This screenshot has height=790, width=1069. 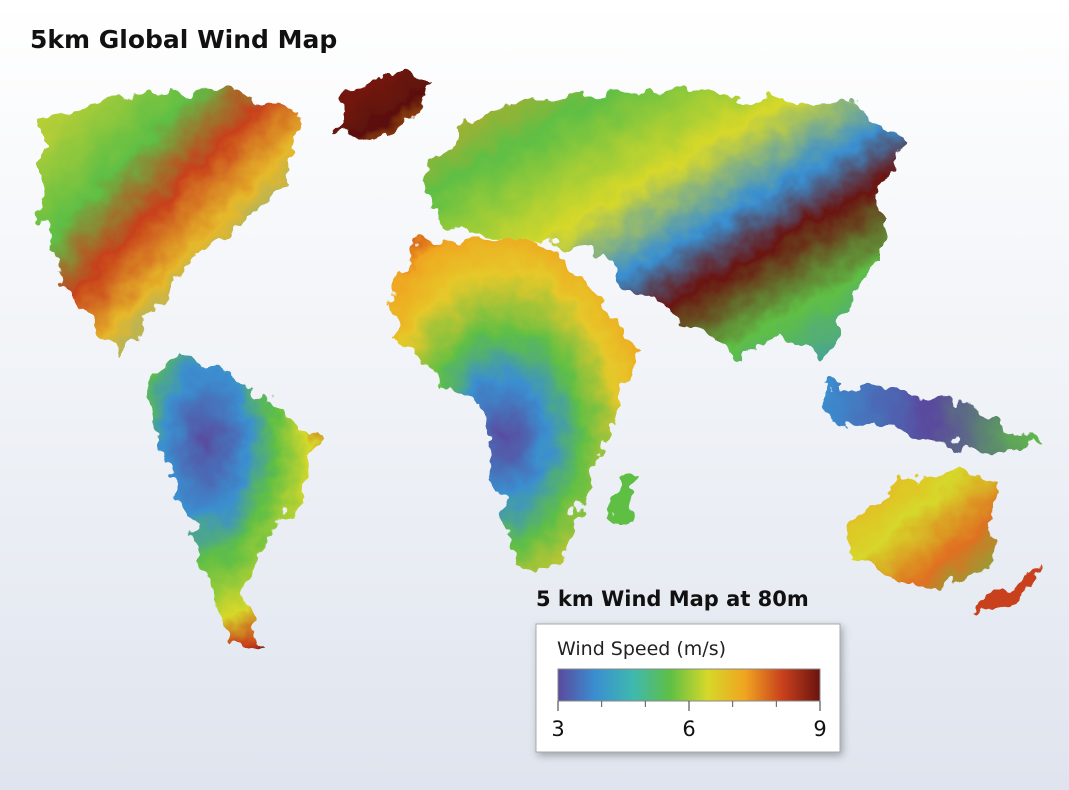 What do you see at coordinates (626, 498) in the screenshot?
I see `madagascar` at bounding box center [626, 498].